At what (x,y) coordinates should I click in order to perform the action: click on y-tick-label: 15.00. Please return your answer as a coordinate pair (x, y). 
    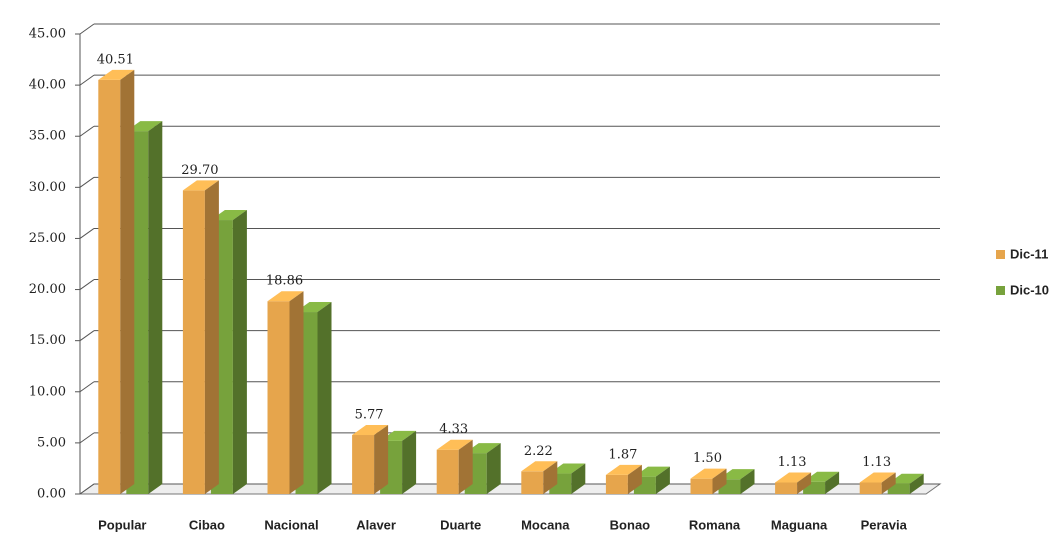
    Looking at the image, I should click on (47, 340).